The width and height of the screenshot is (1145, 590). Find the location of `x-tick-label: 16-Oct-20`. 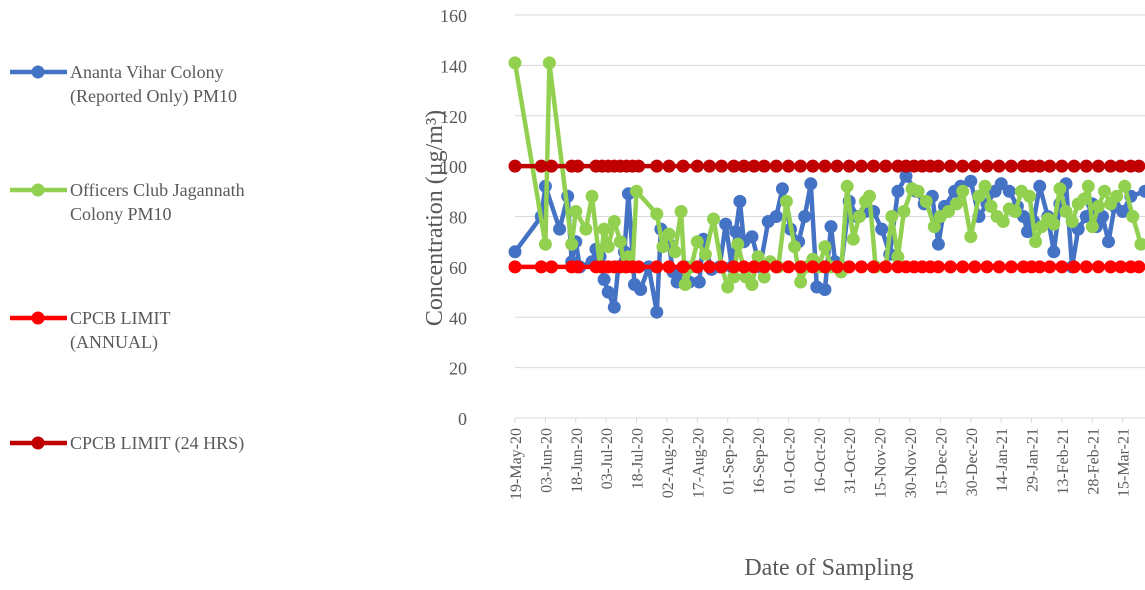

x-tick-label: 16-Oct-20 is located at coordinates (820, 461).